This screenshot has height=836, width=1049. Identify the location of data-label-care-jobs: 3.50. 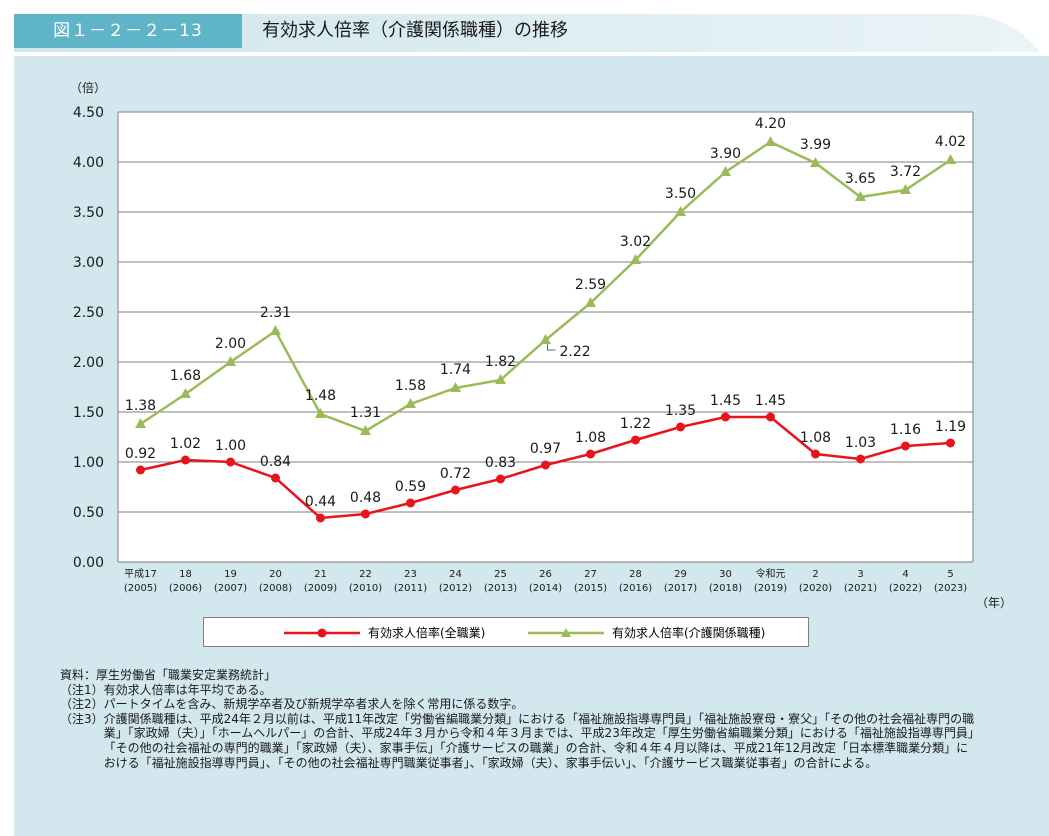
(680, 194).